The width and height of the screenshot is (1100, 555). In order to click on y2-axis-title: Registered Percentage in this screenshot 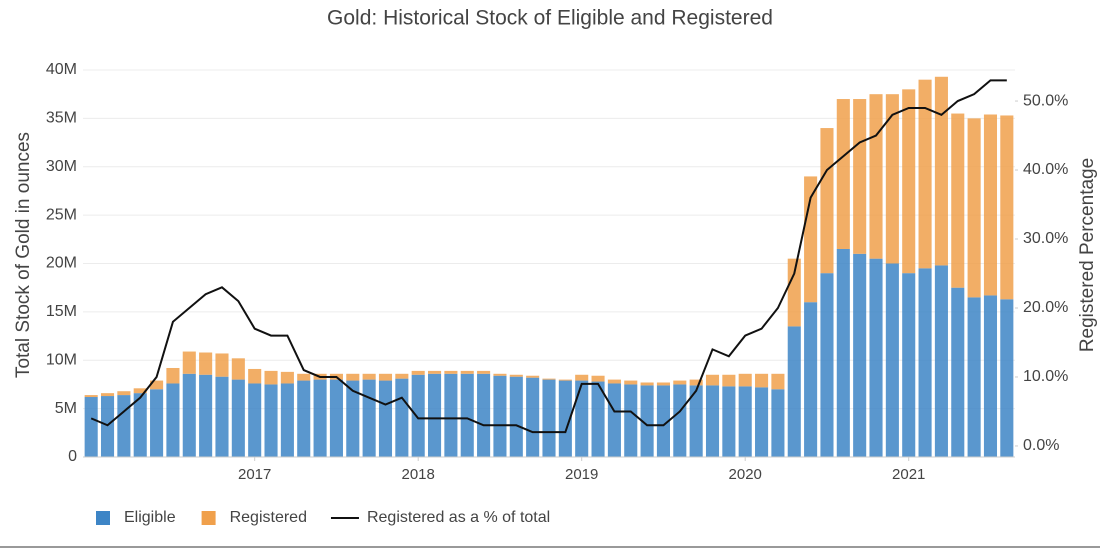, I will do `click(1087, 255)`.